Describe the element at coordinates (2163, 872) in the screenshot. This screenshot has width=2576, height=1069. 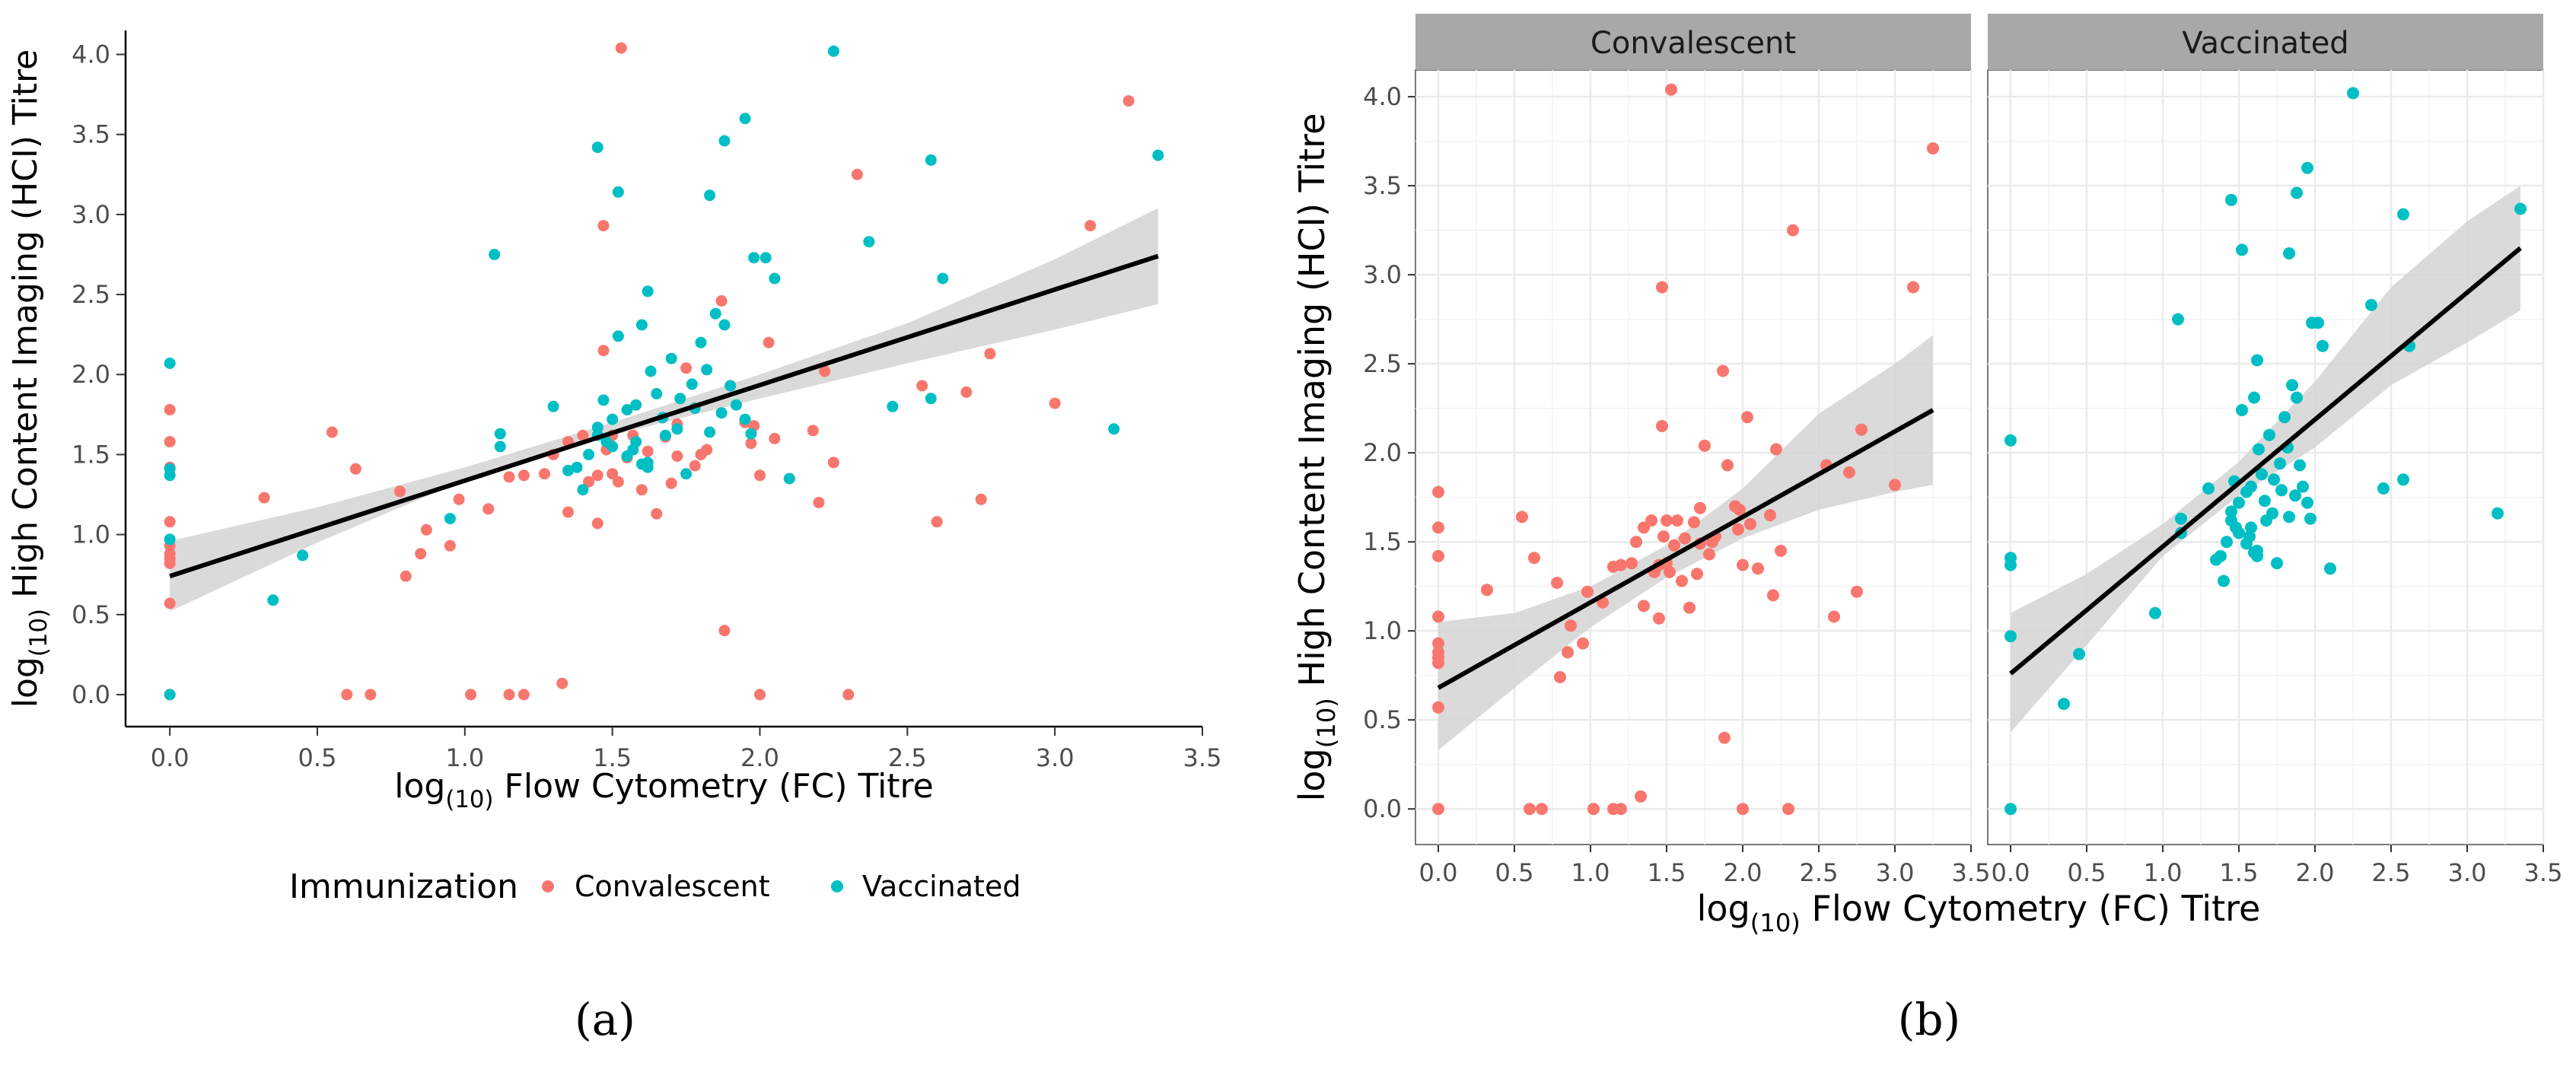
I see `panel-b-x-tick-label: 1.0` at that location.